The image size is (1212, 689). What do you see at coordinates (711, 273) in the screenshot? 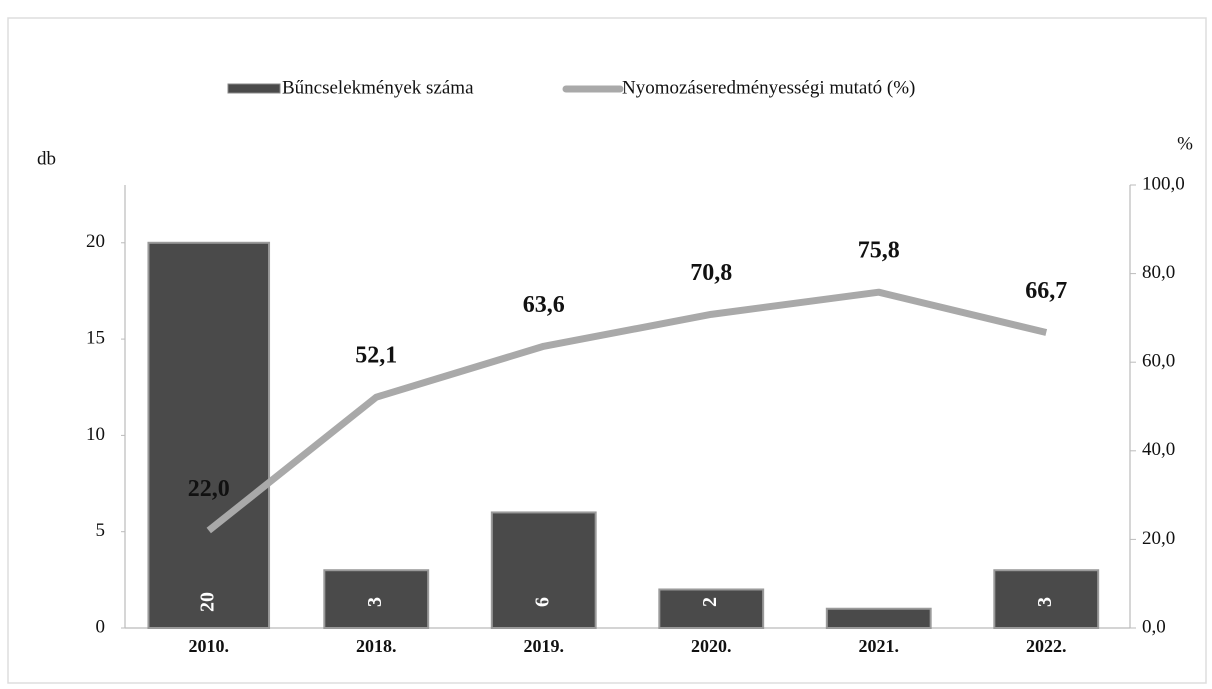
I see `line-value-label: 70,8` at bounding box center [711, 273].